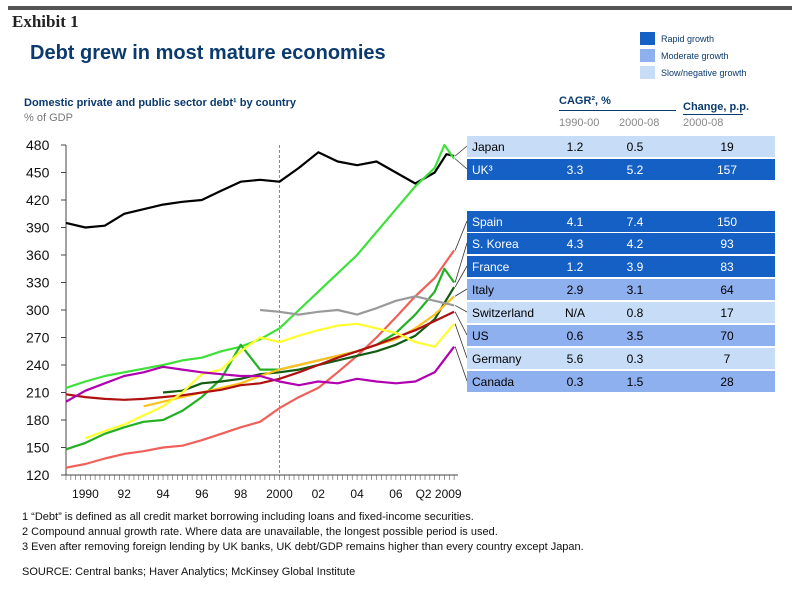  What do you see at coordinates (727, 289) in the screenshot?
I see `change-cell: 64` at bounding box center [727, 289].